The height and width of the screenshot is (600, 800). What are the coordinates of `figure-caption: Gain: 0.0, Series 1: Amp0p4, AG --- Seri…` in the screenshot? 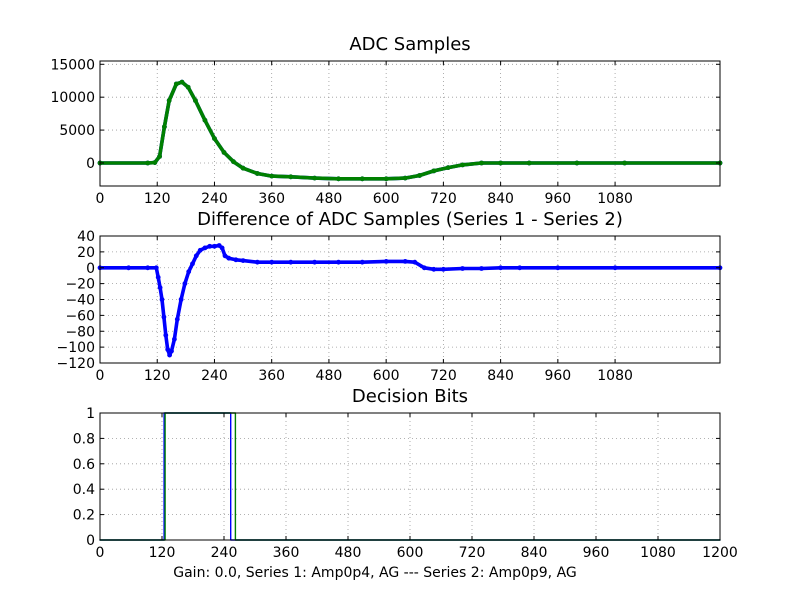 It's located at (375, 573).